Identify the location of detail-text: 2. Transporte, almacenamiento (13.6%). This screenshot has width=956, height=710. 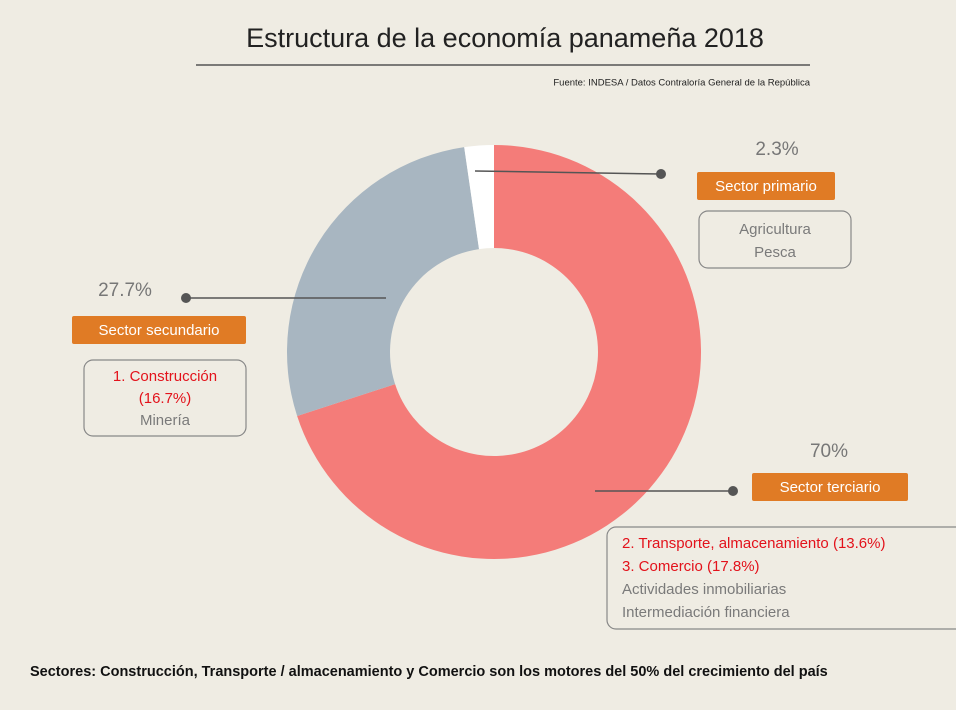
(753, 543).